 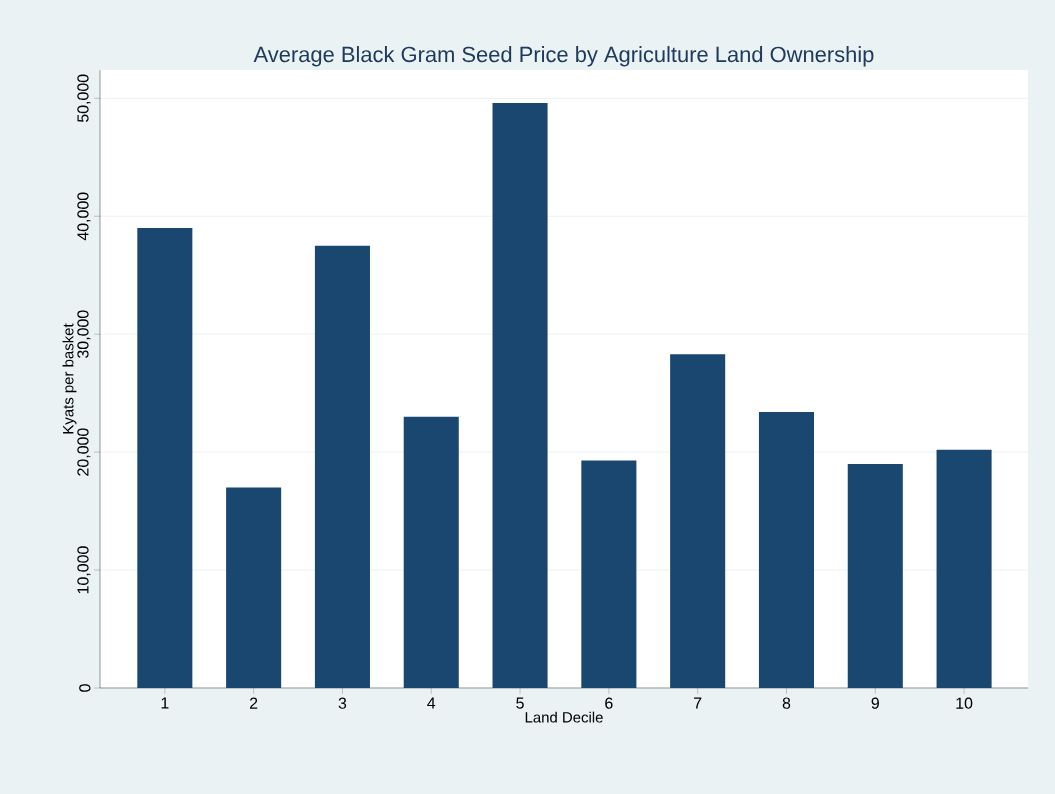 What do you see at coordinates (564, 717) in the screenshot?
I see `x-axis-title: Land Decile` at bounding box center [564, 717].